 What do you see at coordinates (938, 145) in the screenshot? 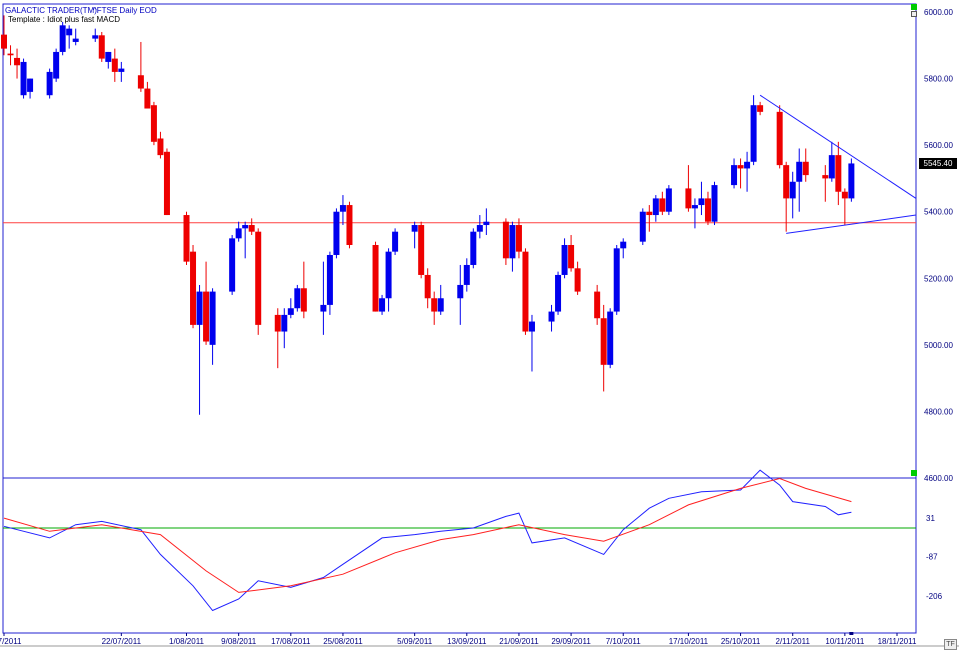
I see `price-axis-tick: 5600.00` at bounding box center [938, 145].